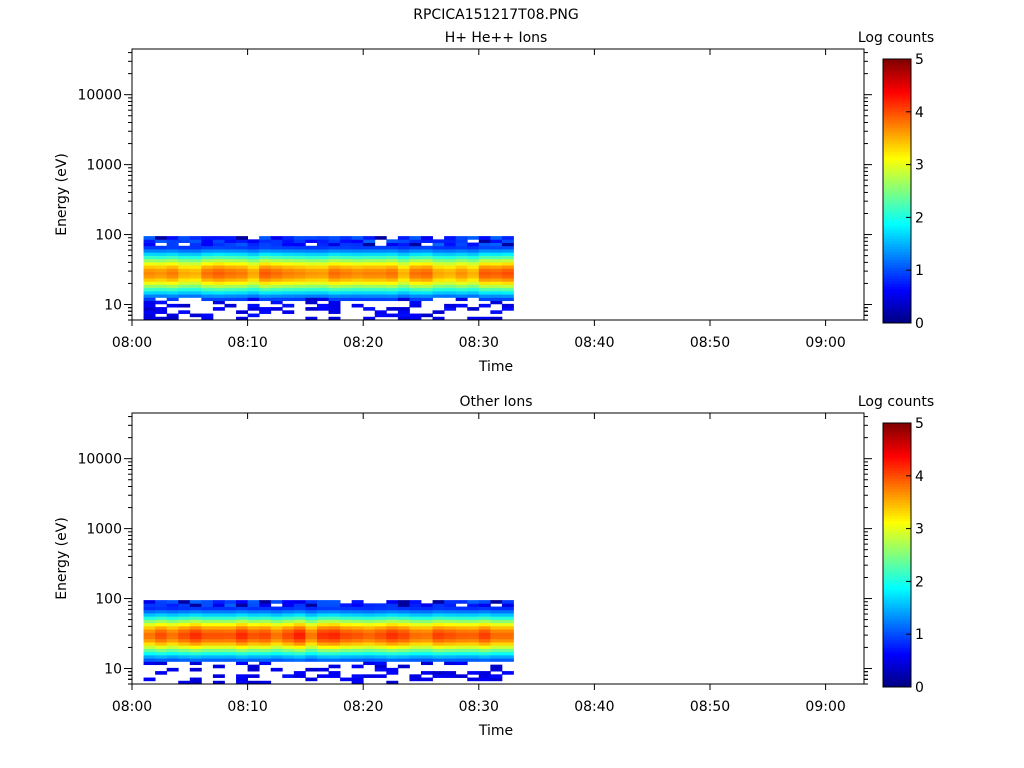  Describe the element at coordinates (919, 530) in the screenshot. I see `colorbar-tick-label: 3` at that location.